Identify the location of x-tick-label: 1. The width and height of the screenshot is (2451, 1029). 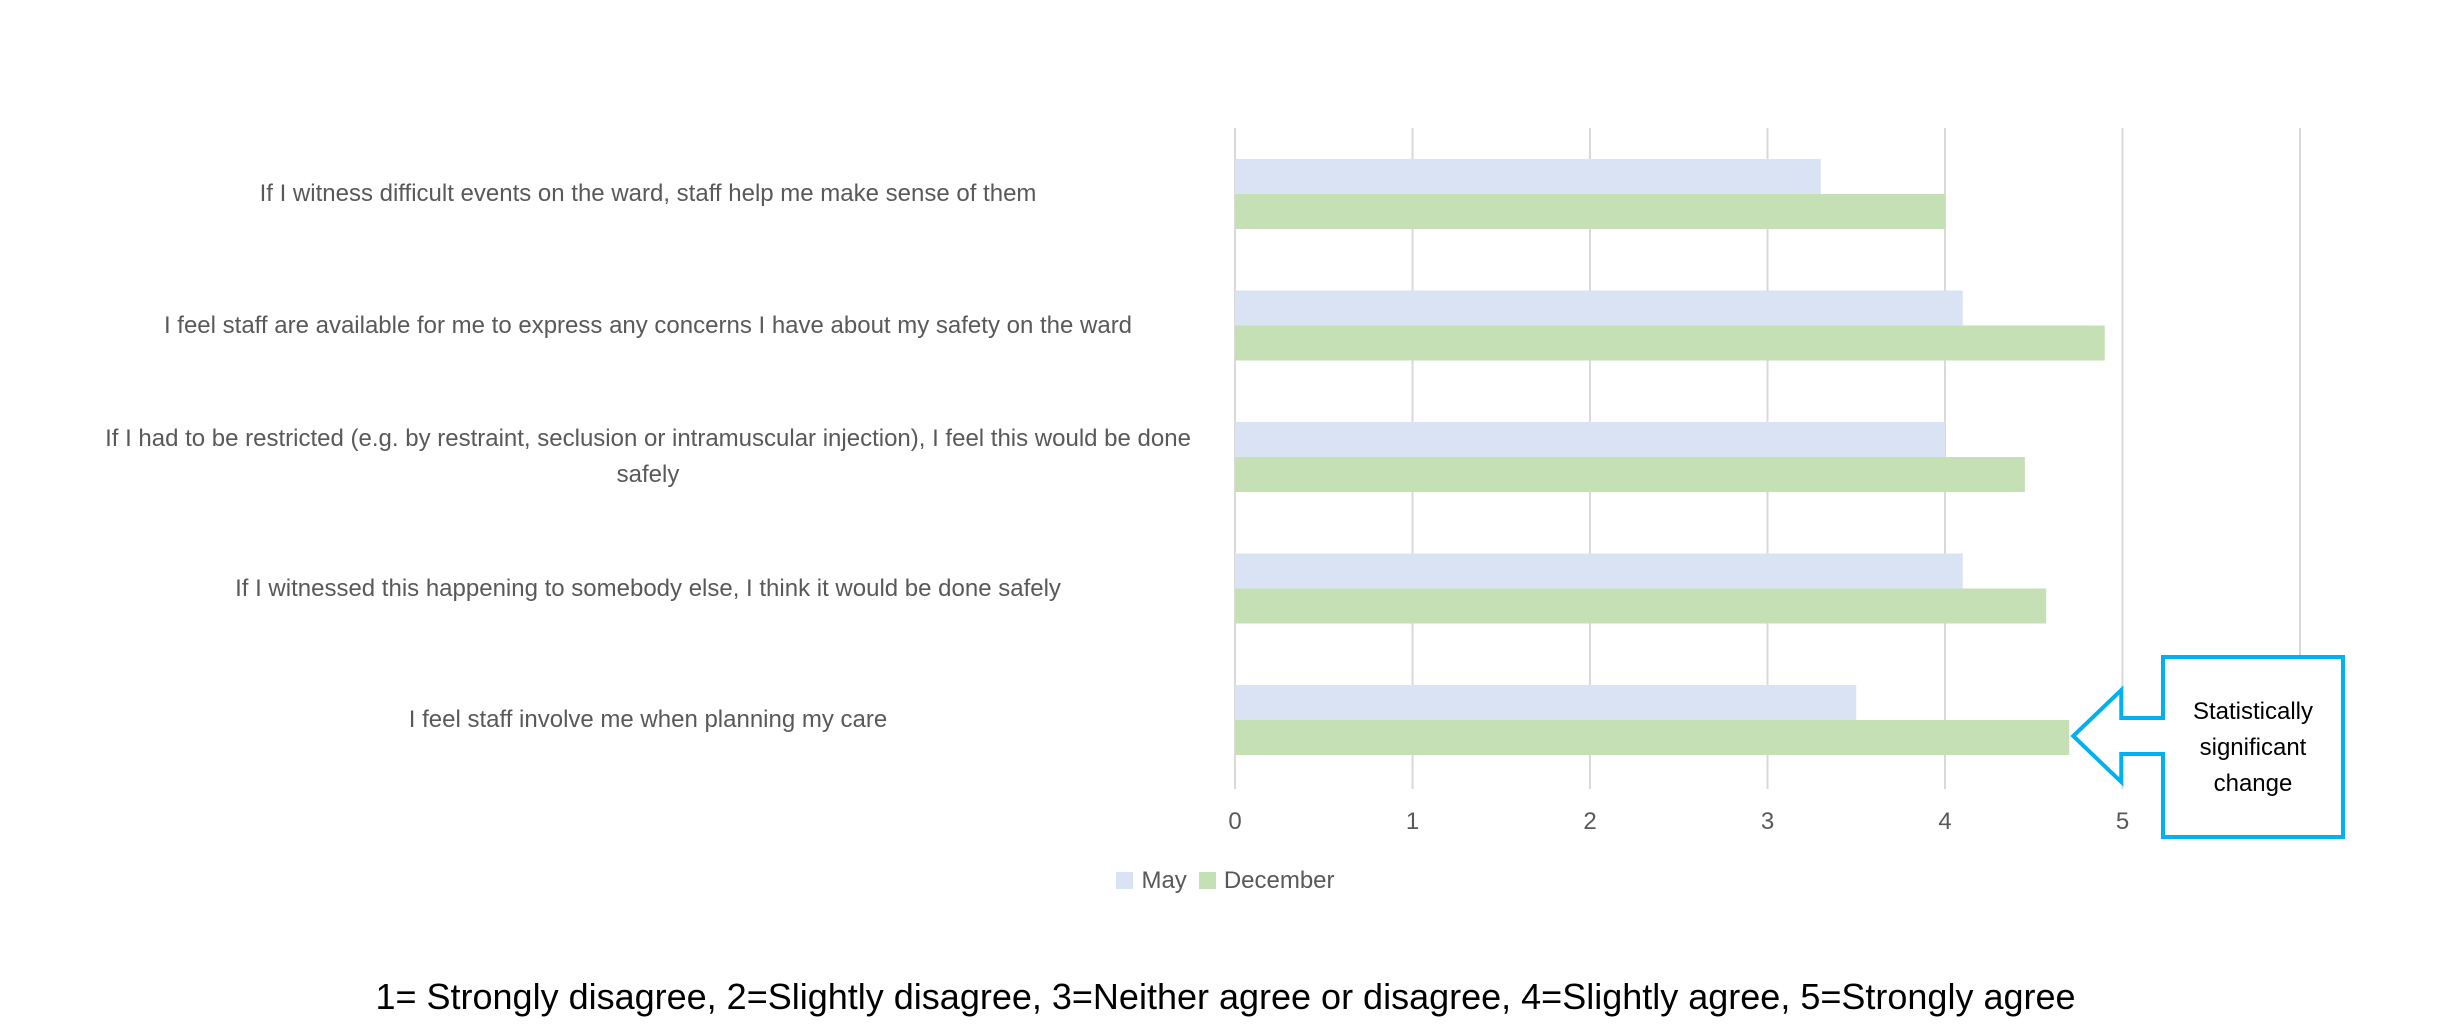
(1412, 821).